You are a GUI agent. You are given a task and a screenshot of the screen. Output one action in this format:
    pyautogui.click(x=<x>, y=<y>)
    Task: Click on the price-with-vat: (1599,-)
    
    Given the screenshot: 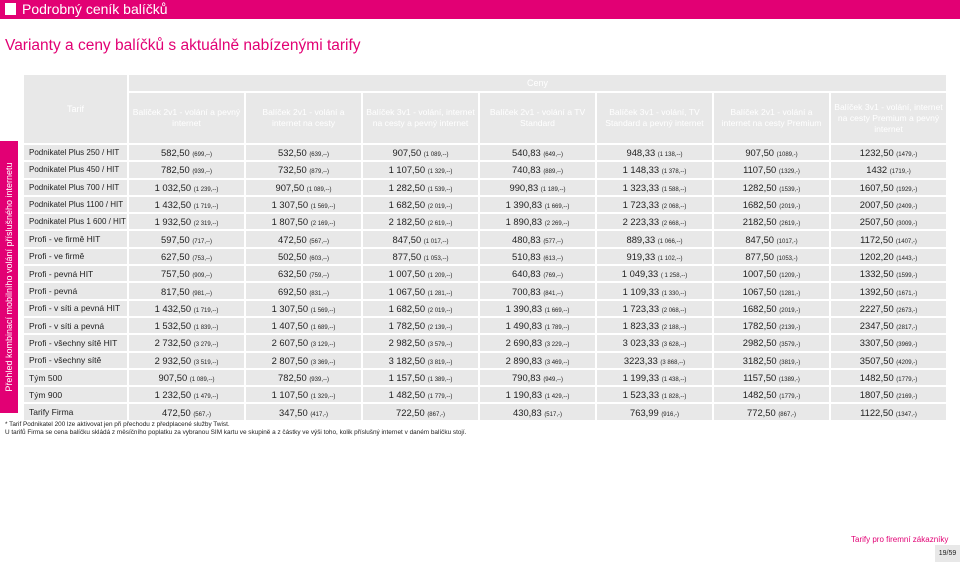 What is the action you would take?
    pyautogui.click(x=907, y=276)
    